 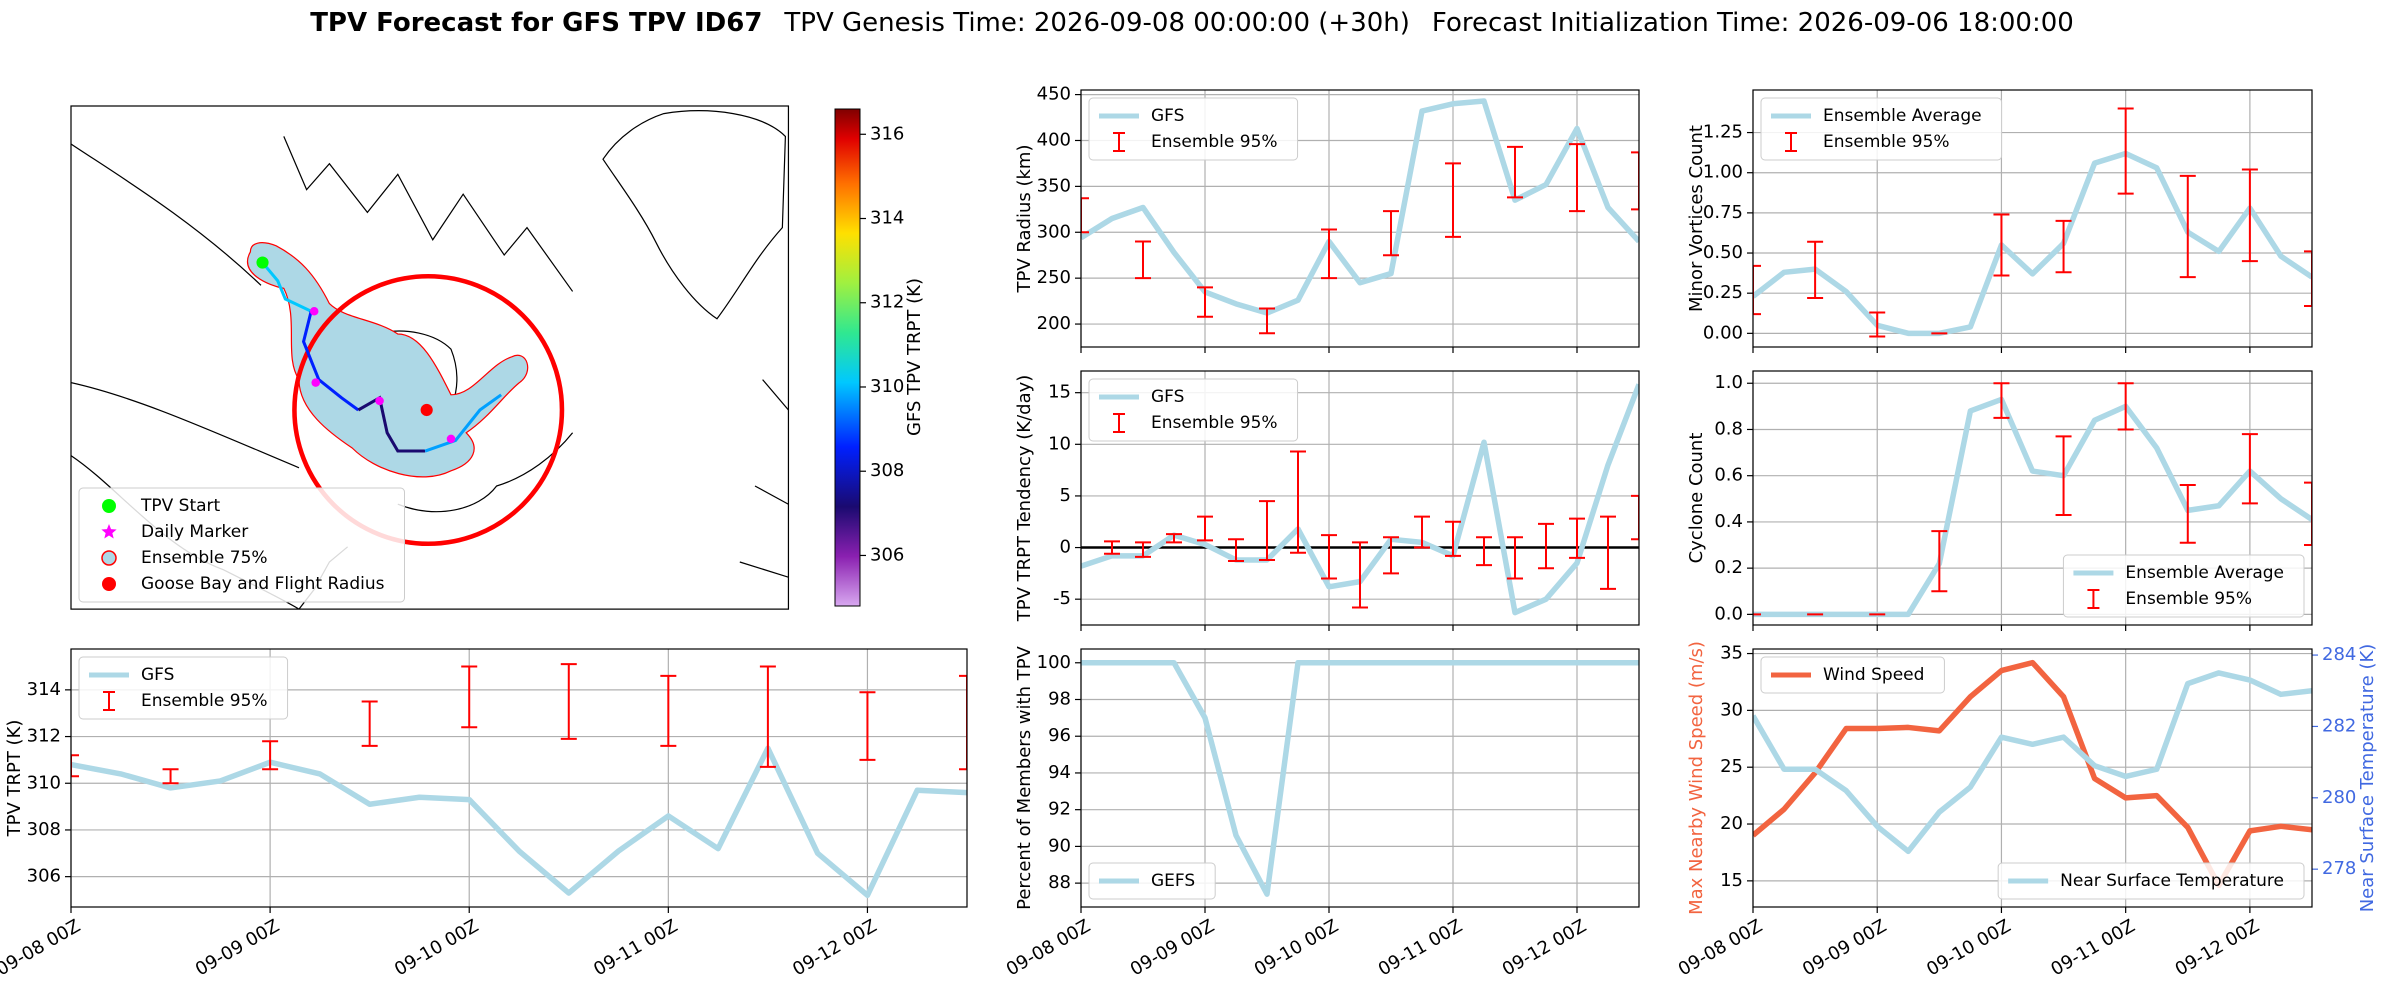 I want to click on y-axis-label: Cyclone Count, so click(x=1696, y=498).